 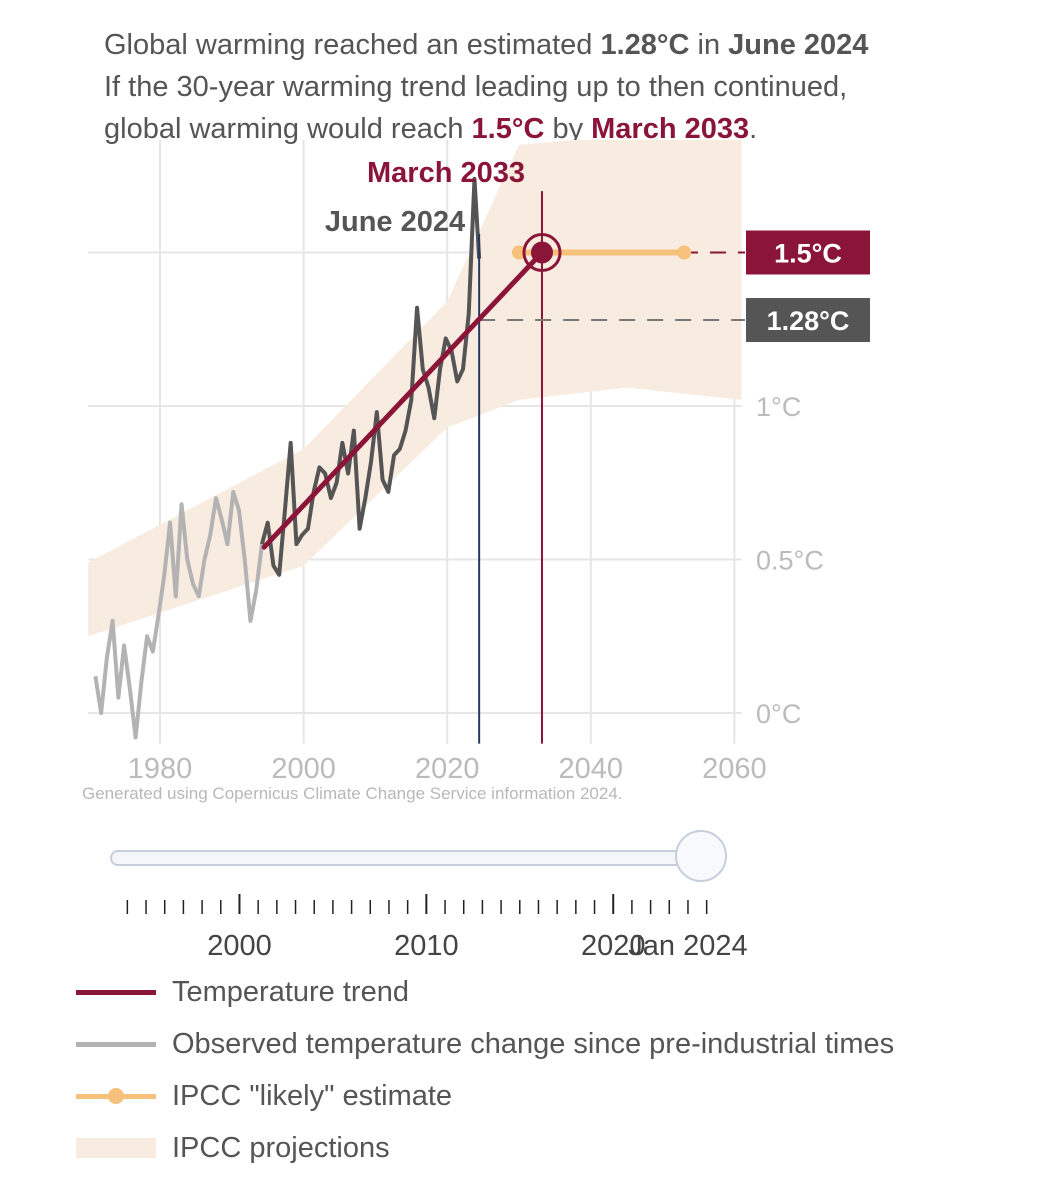 I want to click on observed-series-line, so click(x=178, y=614).